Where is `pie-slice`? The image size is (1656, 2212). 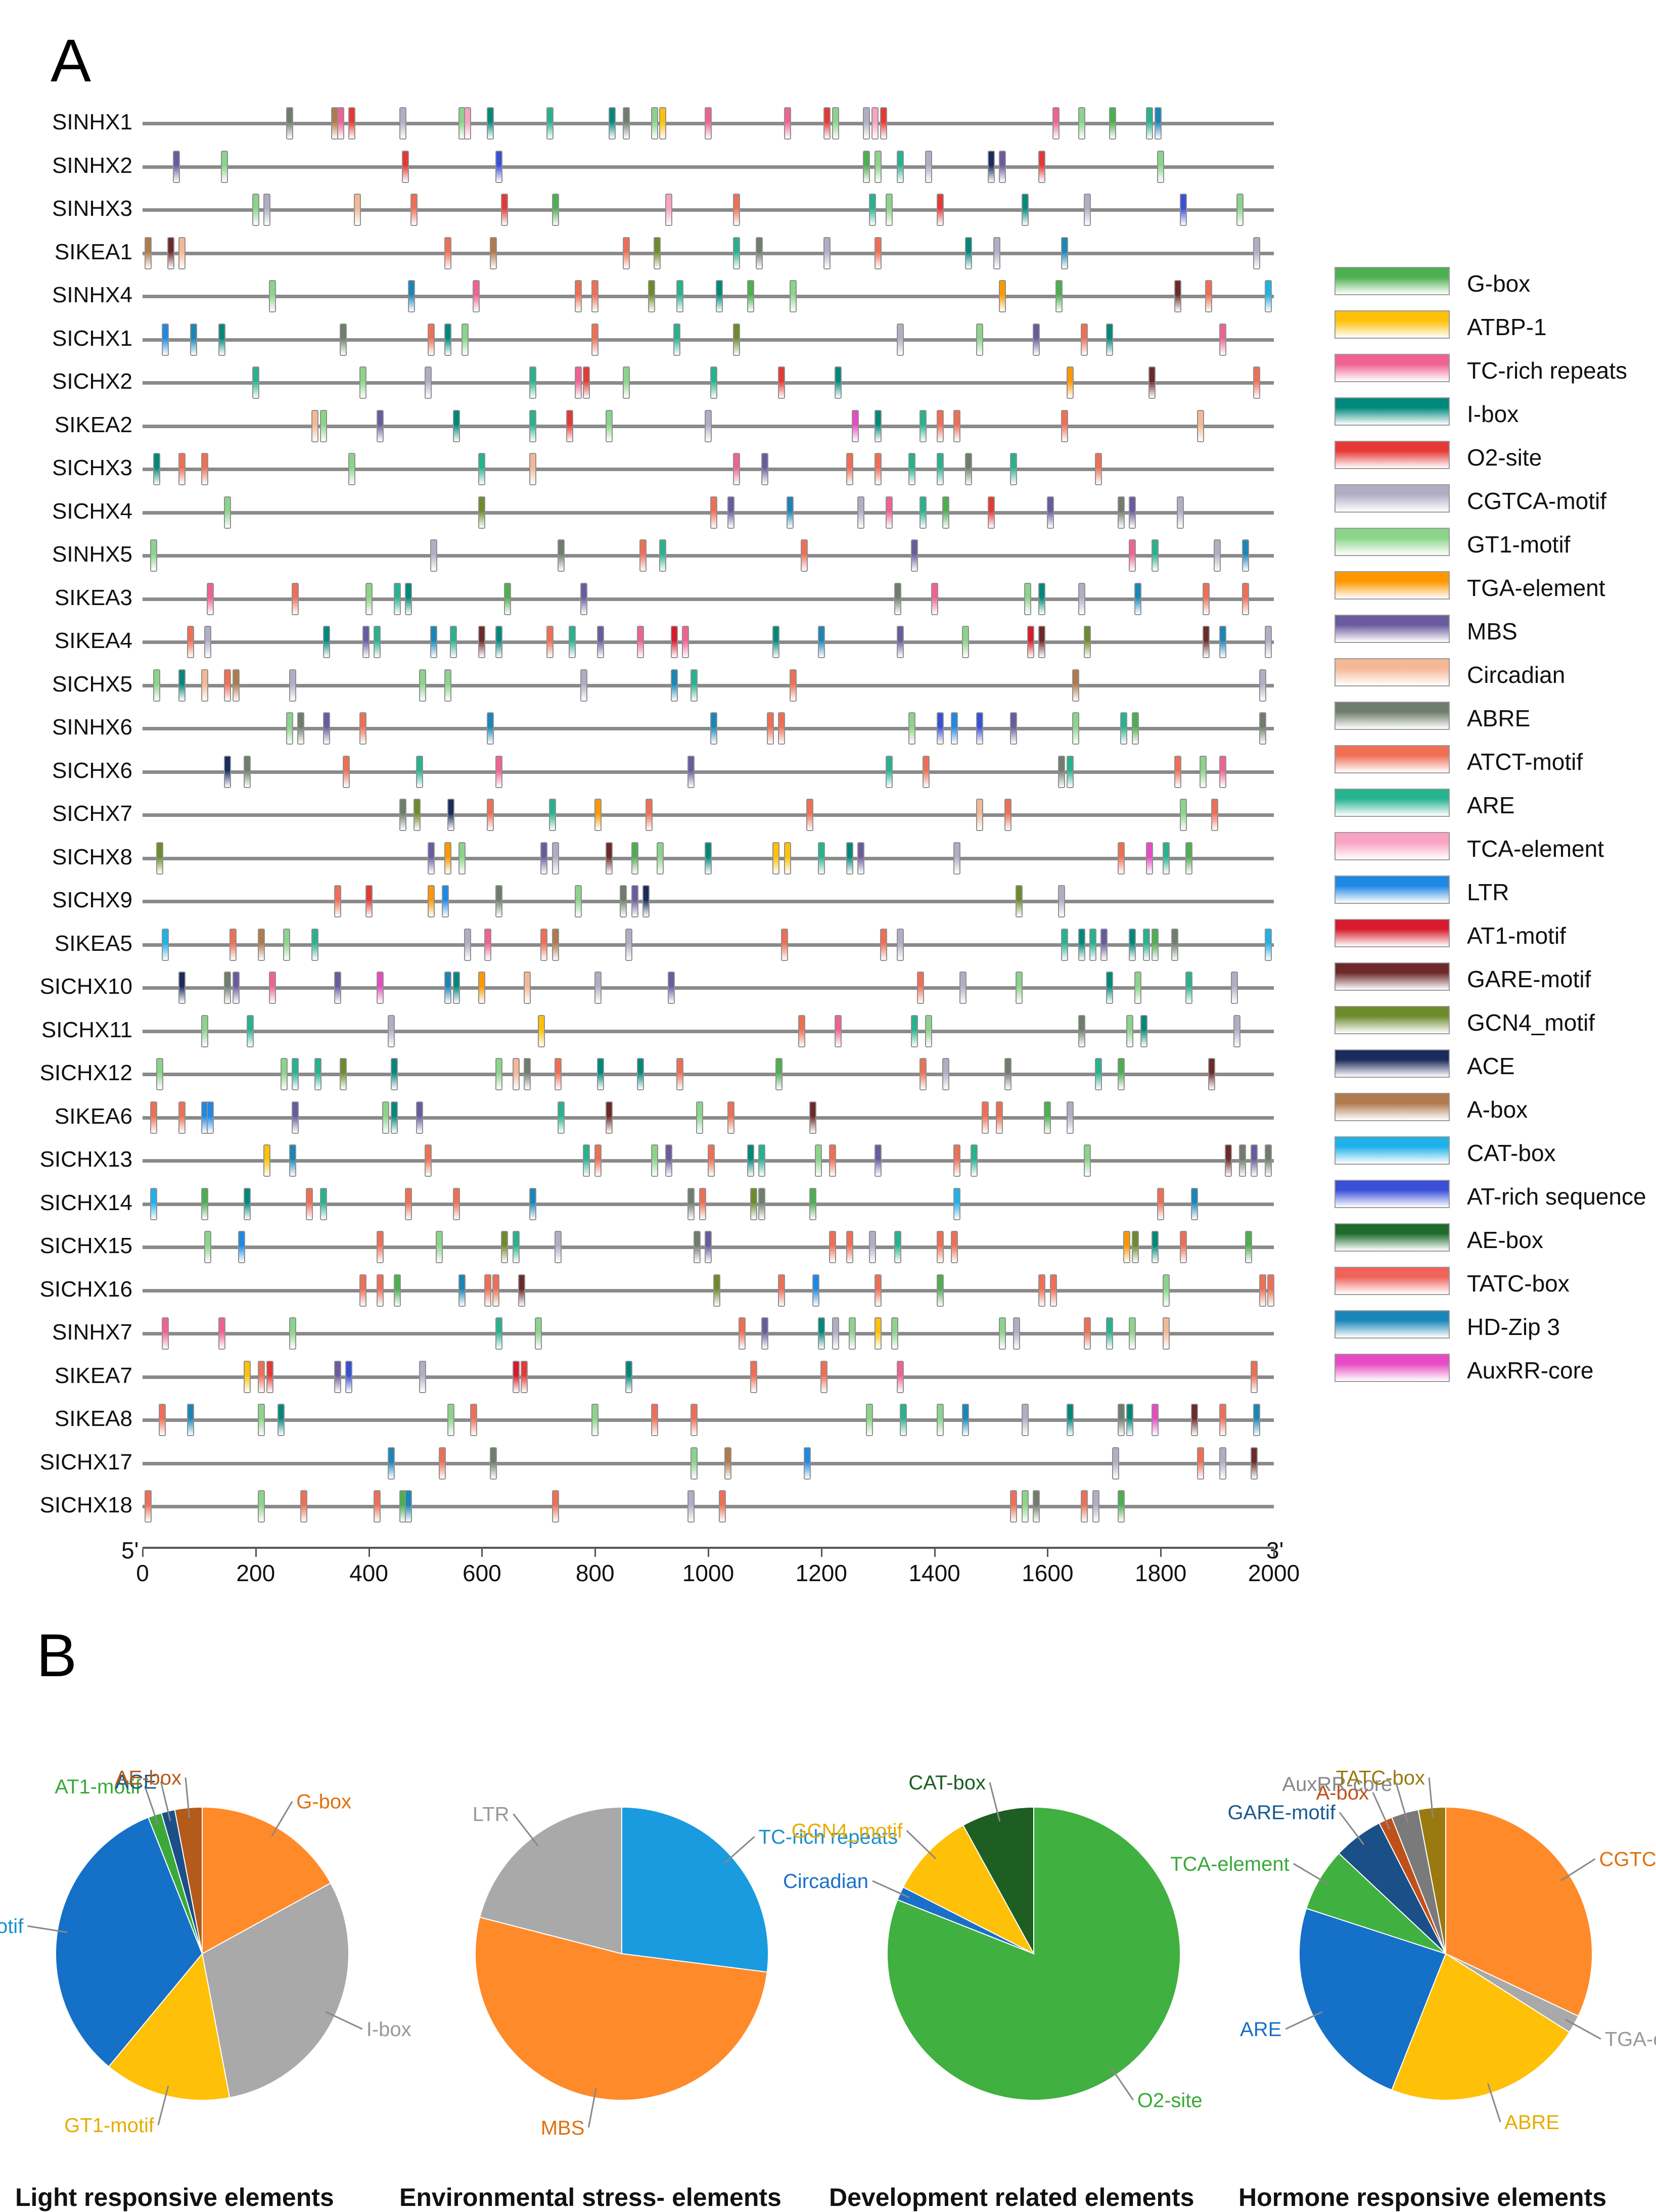 pie-slice is located at coordinates (695, 1889).